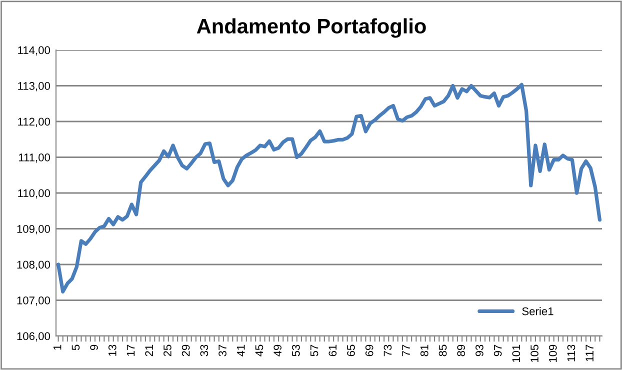  I want to click on x-tick-label: 85, so click(442, 350).